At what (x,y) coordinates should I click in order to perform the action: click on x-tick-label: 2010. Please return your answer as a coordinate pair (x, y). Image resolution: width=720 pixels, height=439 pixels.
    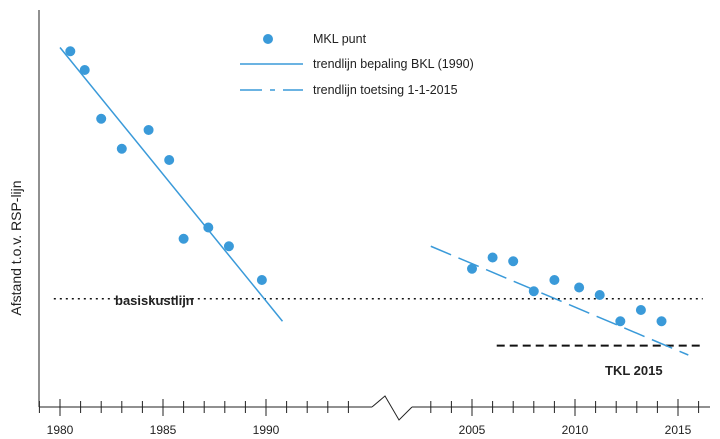
    Looking at the image, I should click on (575, 430).